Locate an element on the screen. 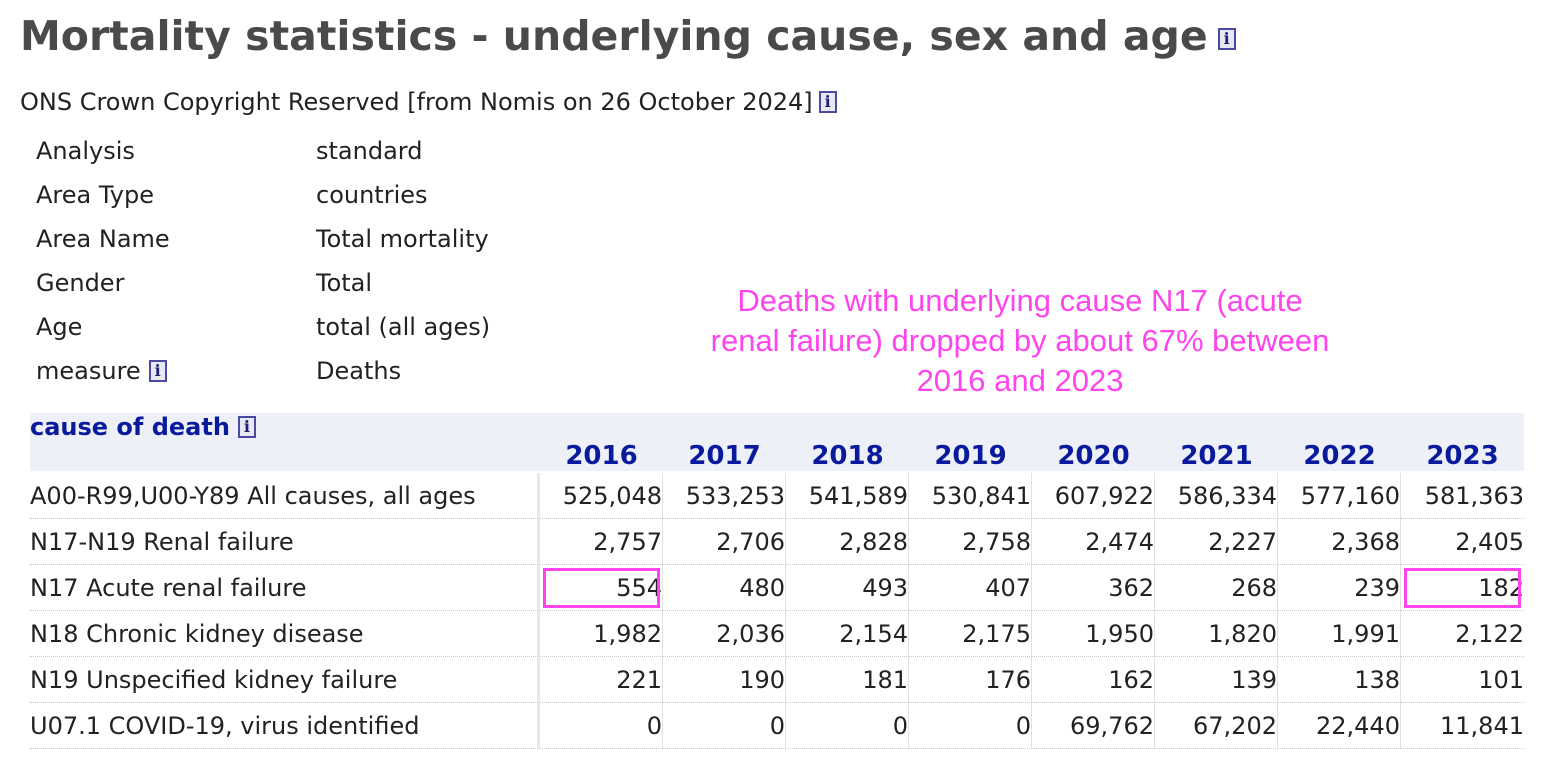  value-cell: 2,706 is located at coordinates (724, 542).